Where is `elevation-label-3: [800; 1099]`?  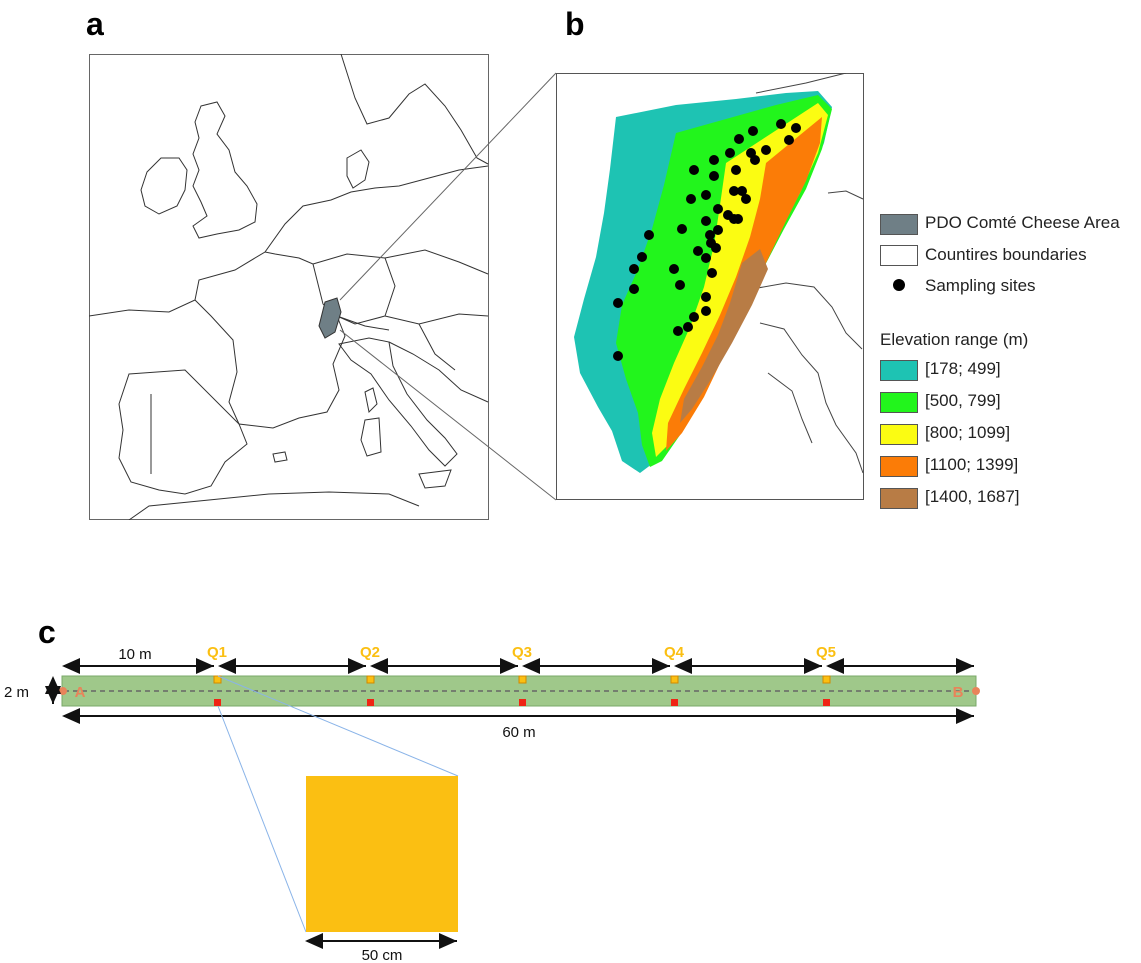
elevation-label-3: [800; 1099] is located at coordinates (968, 432).